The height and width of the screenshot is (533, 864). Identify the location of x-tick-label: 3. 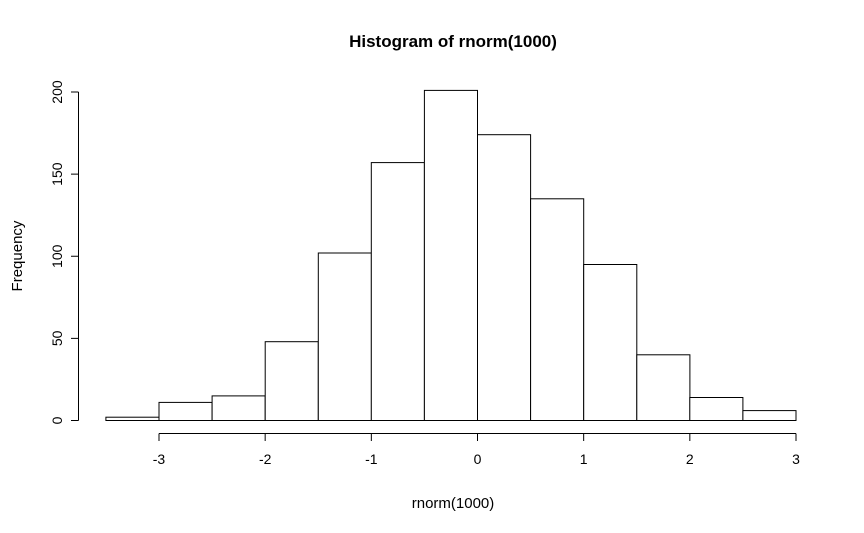
(796, 459).